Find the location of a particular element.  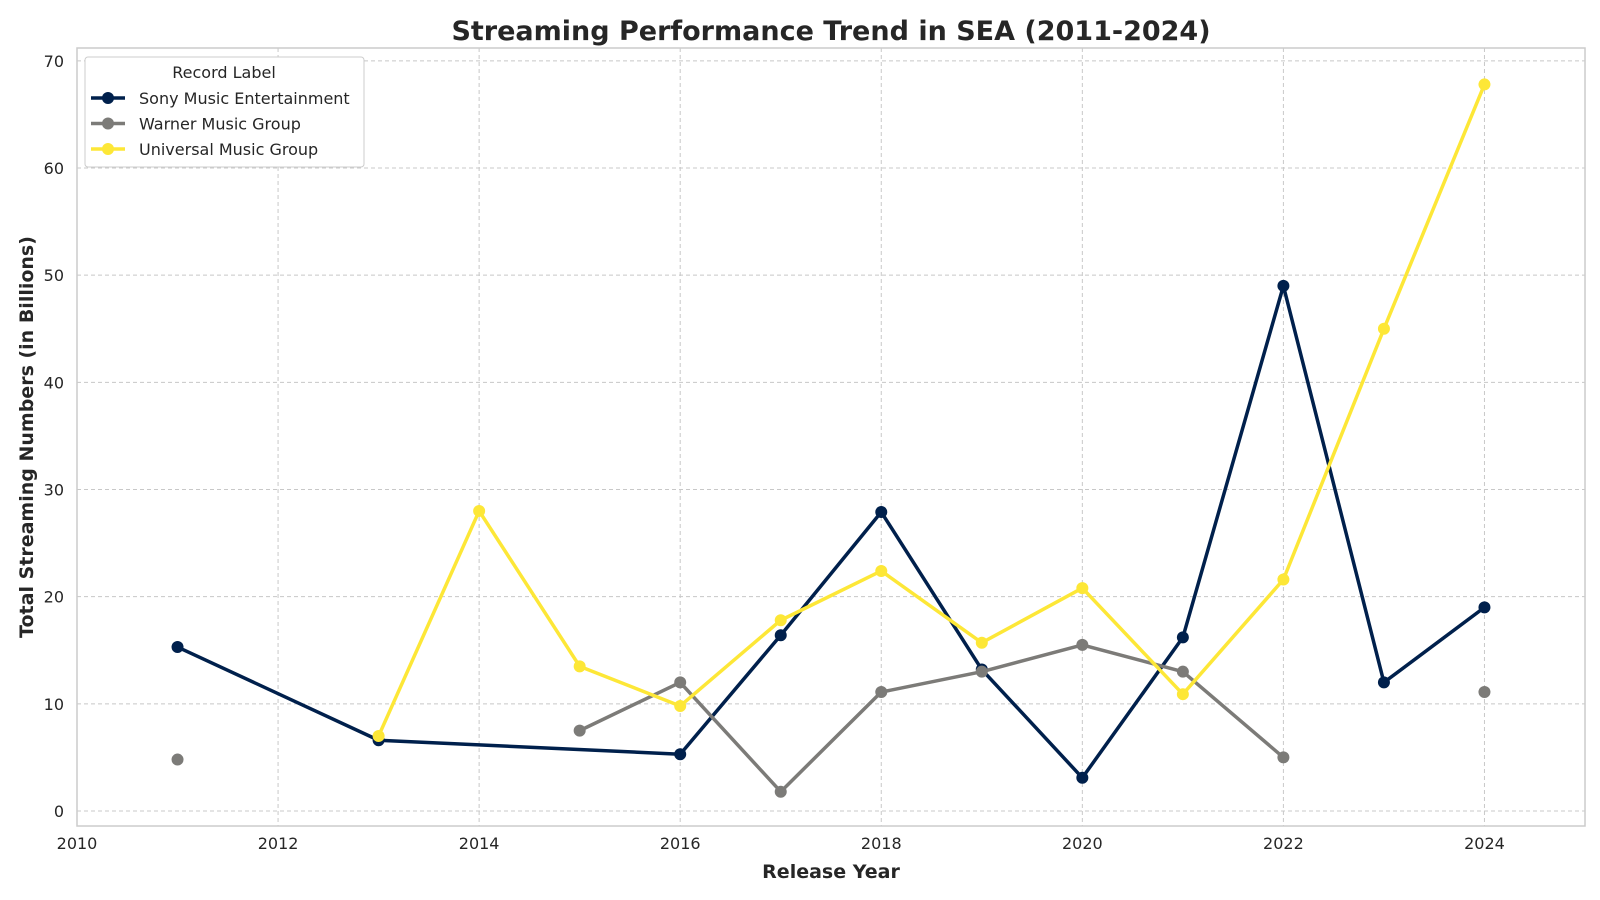

x-tick-label: 2010 is located at coordinates (77, 843).